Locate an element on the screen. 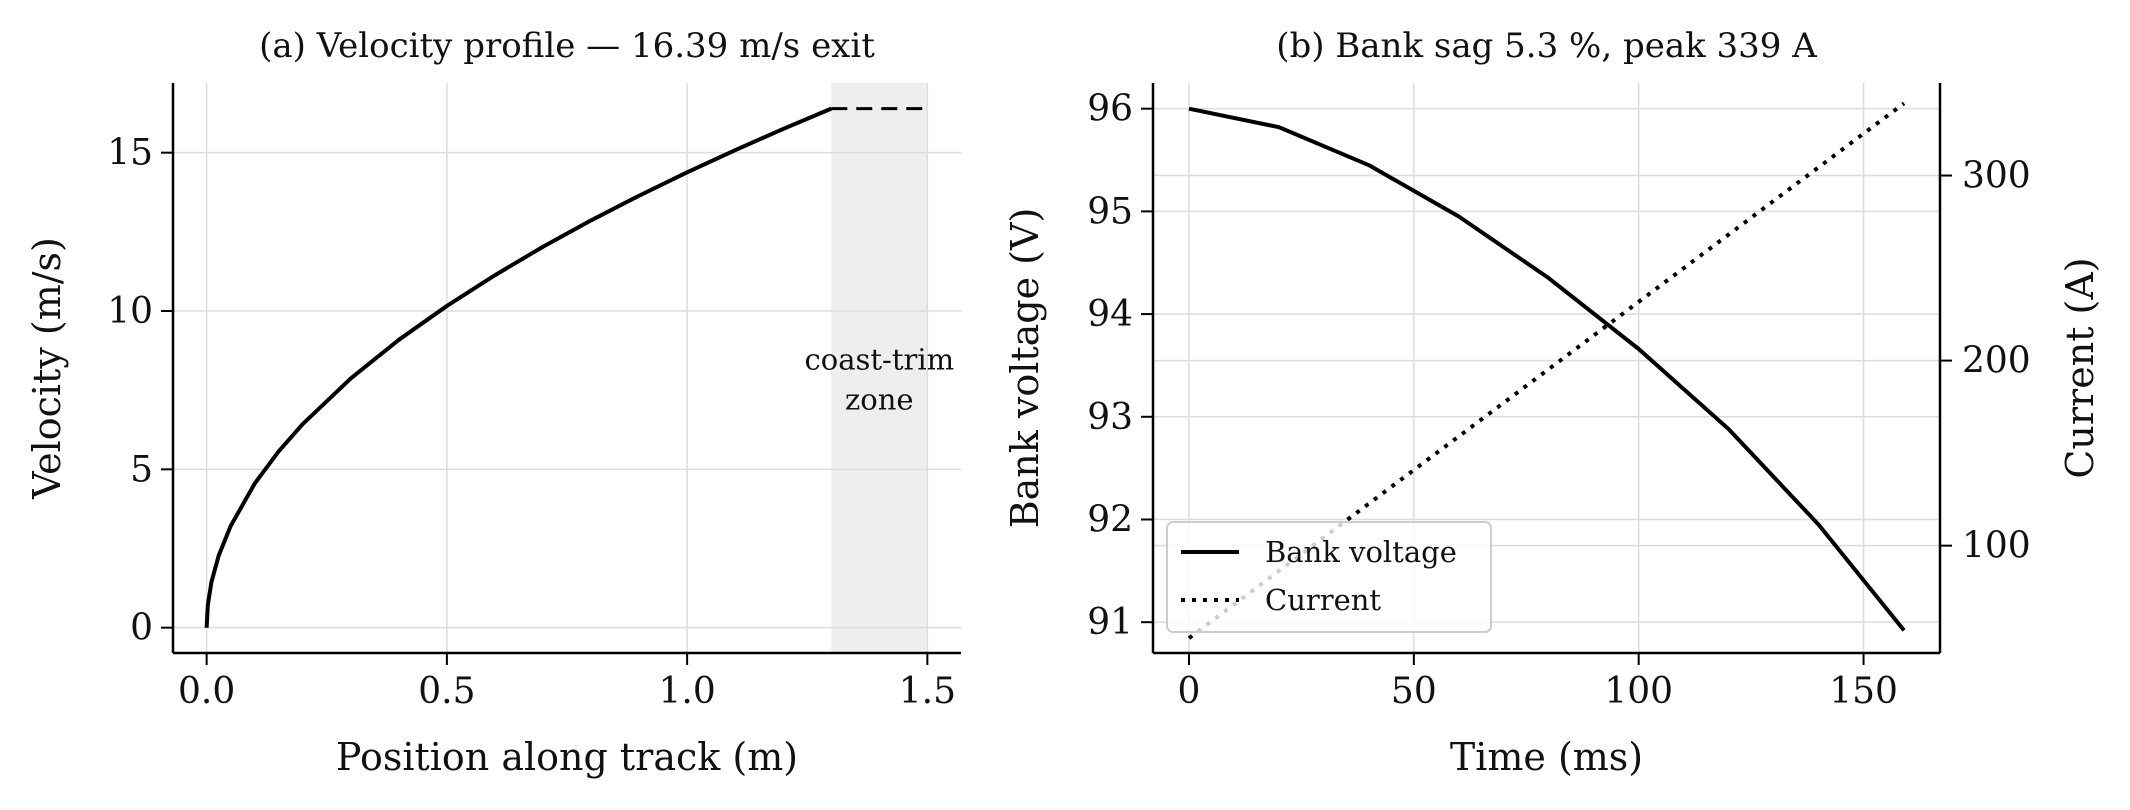 Image resolution: width=2130 pixels, height=810 pixels. coast-trim-zone-rect is located at coordinates (879, 368).